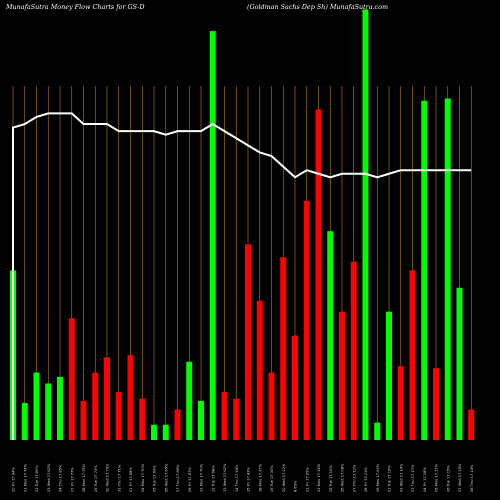 This screenshot has height=500, width=500. What do you see at coordinates (202, 477) in the screenshot?
I see `x-tick-label: 11 Mon 17.70%` at bounding box center [202, 477].